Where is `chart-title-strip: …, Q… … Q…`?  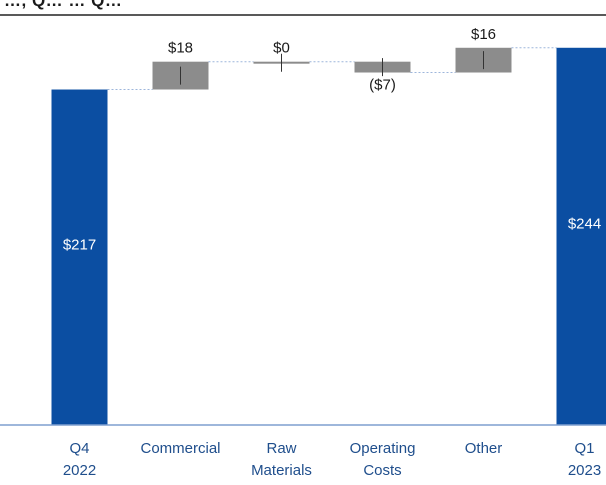
chart-title-strip: …, Q… … Q… is located at coordinates (303, 8).